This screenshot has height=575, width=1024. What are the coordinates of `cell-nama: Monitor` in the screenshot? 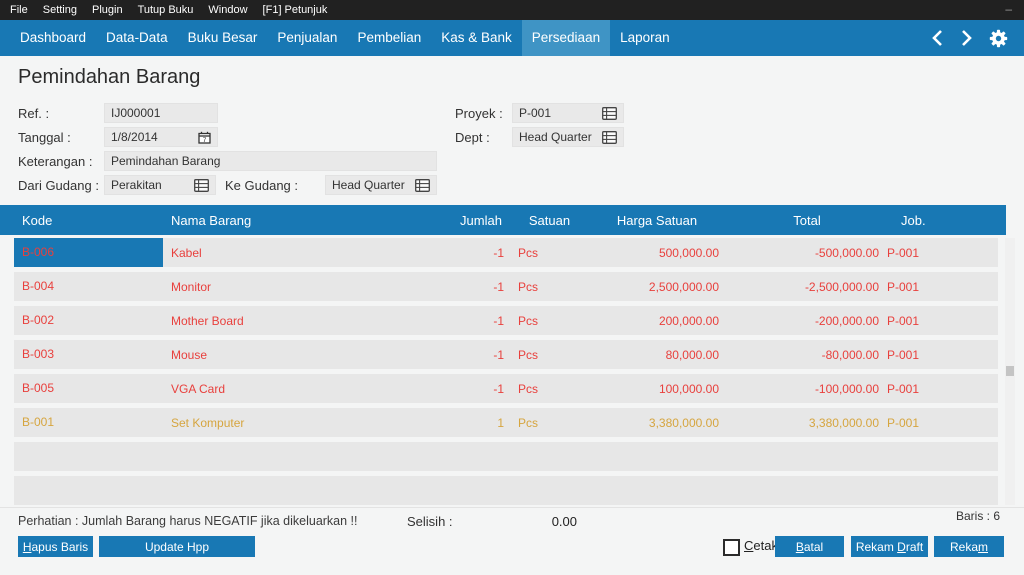 It's located at (191, 286).